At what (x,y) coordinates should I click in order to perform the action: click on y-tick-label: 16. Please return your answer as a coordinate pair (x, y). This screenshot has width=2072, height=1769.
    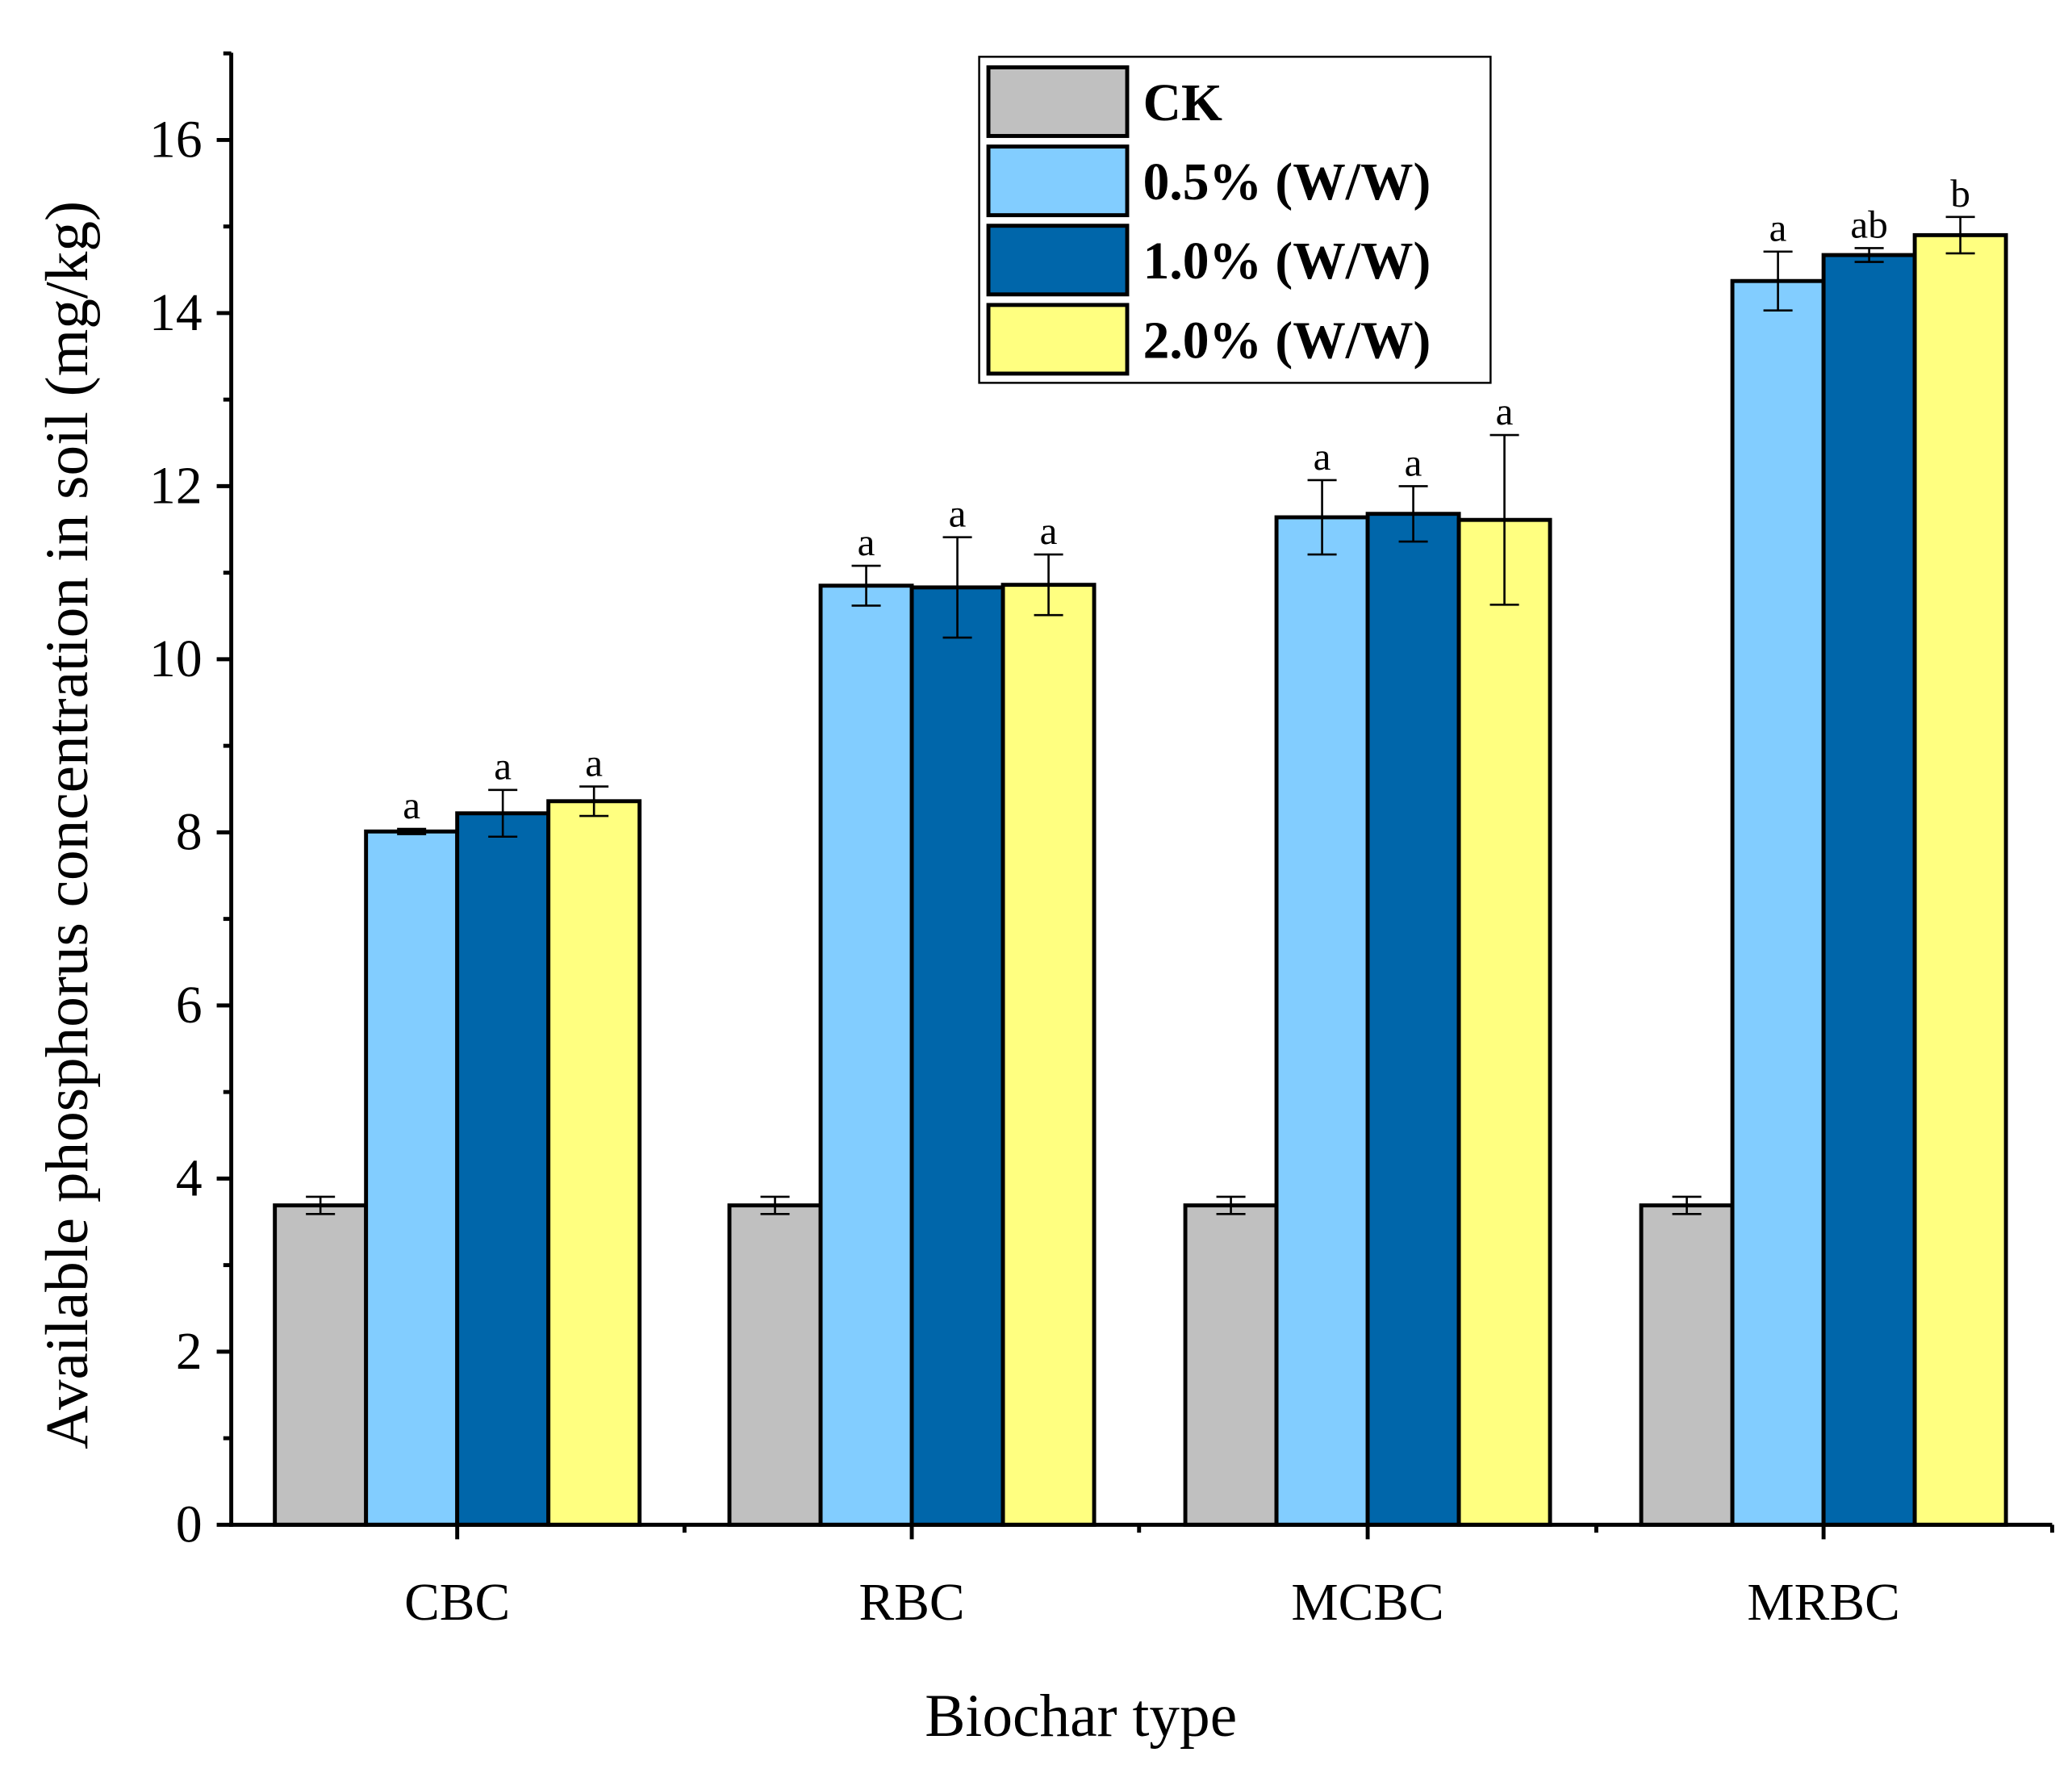
    Looking at the image, I should click on (176, 140).